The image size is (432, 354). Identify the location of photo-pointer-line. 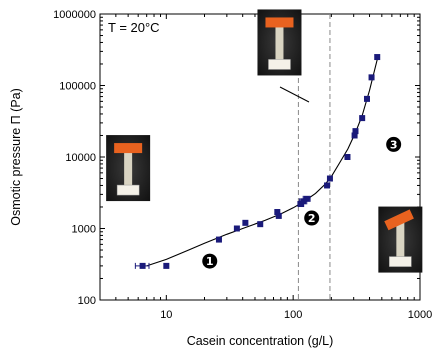
(294, 94).